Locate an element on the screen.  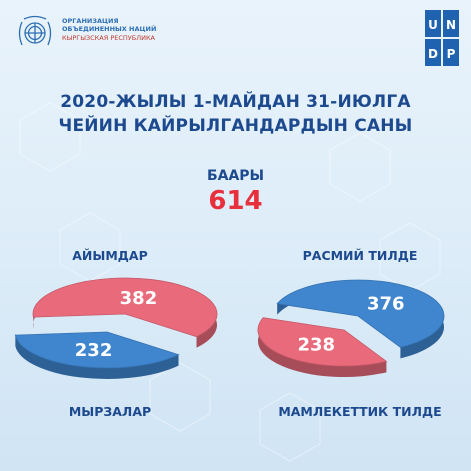
left-top-caption: АЙЫМДАР is located at coordinates (110, 255).